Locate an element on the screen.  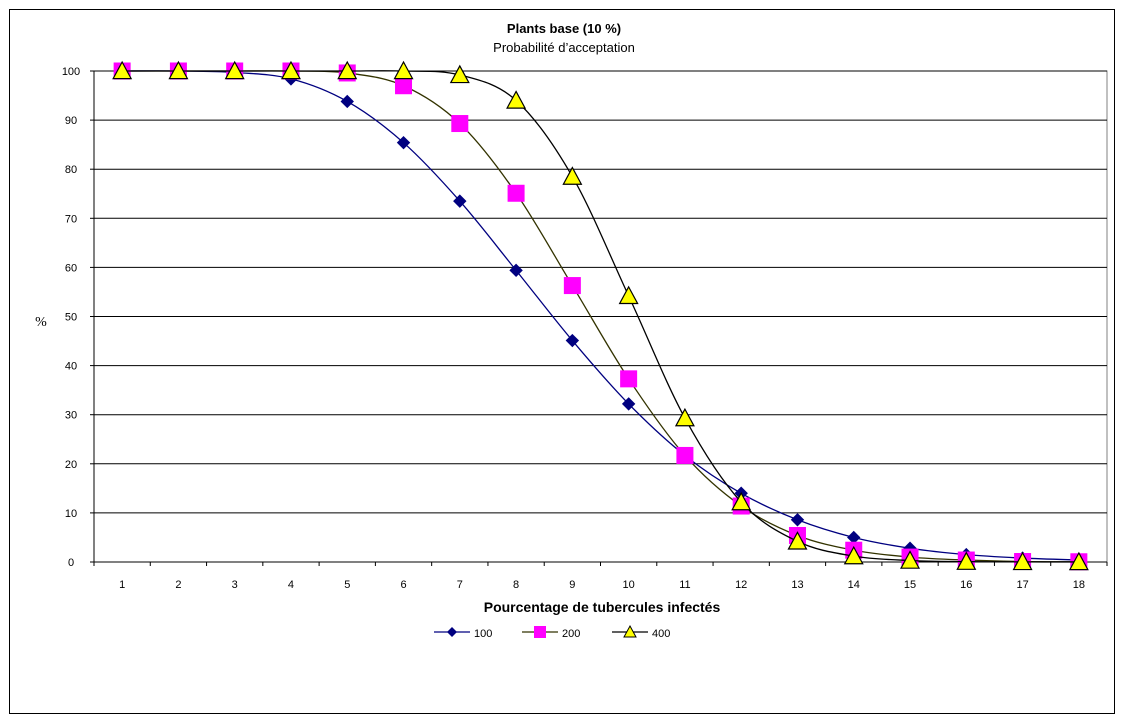
x-tick-label: 1 is located at coordinates (122, 585).